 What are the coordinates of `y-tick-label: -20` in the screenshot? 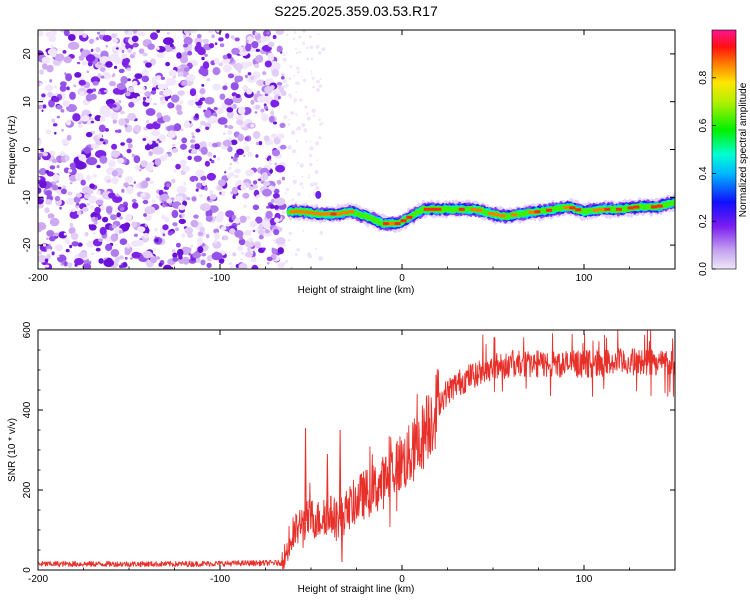 It's located at (27, 244).